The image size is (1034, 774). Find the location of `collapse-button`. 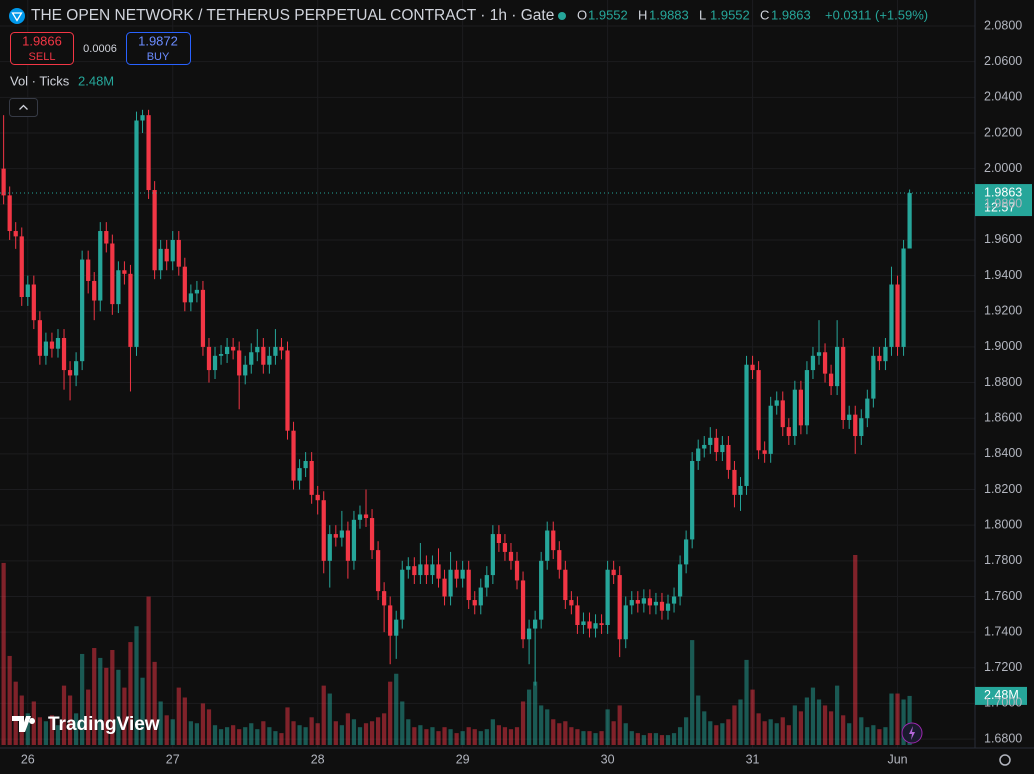

collapse-button is located at coordinates (23, 107).